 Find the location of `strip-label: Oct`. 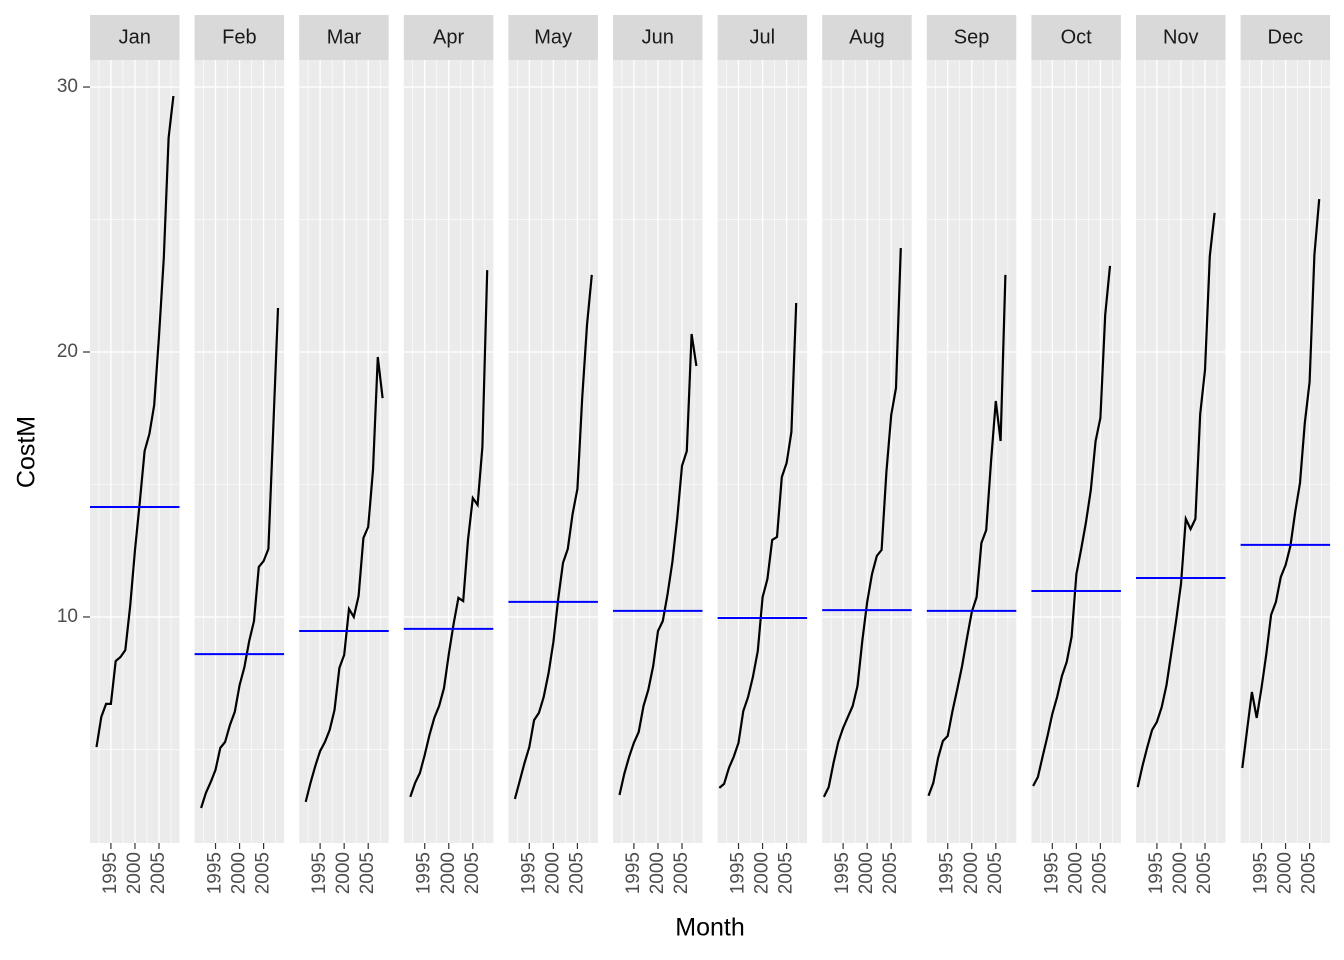

strip-label: Oct is located at coordinates (1077, 37).